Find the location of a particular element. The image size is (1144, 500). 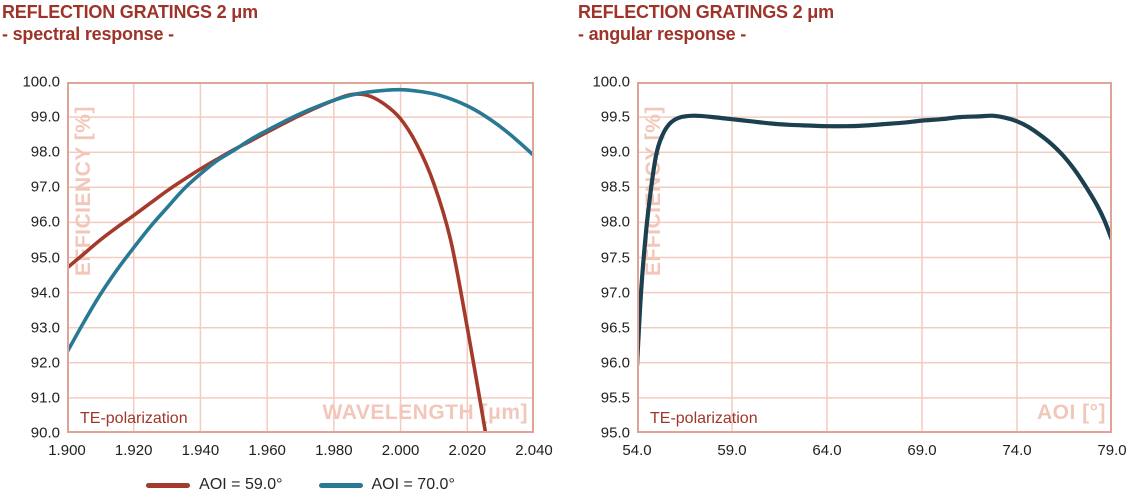

x-tick-label: 54.0 is located at coordinates (637, 450).